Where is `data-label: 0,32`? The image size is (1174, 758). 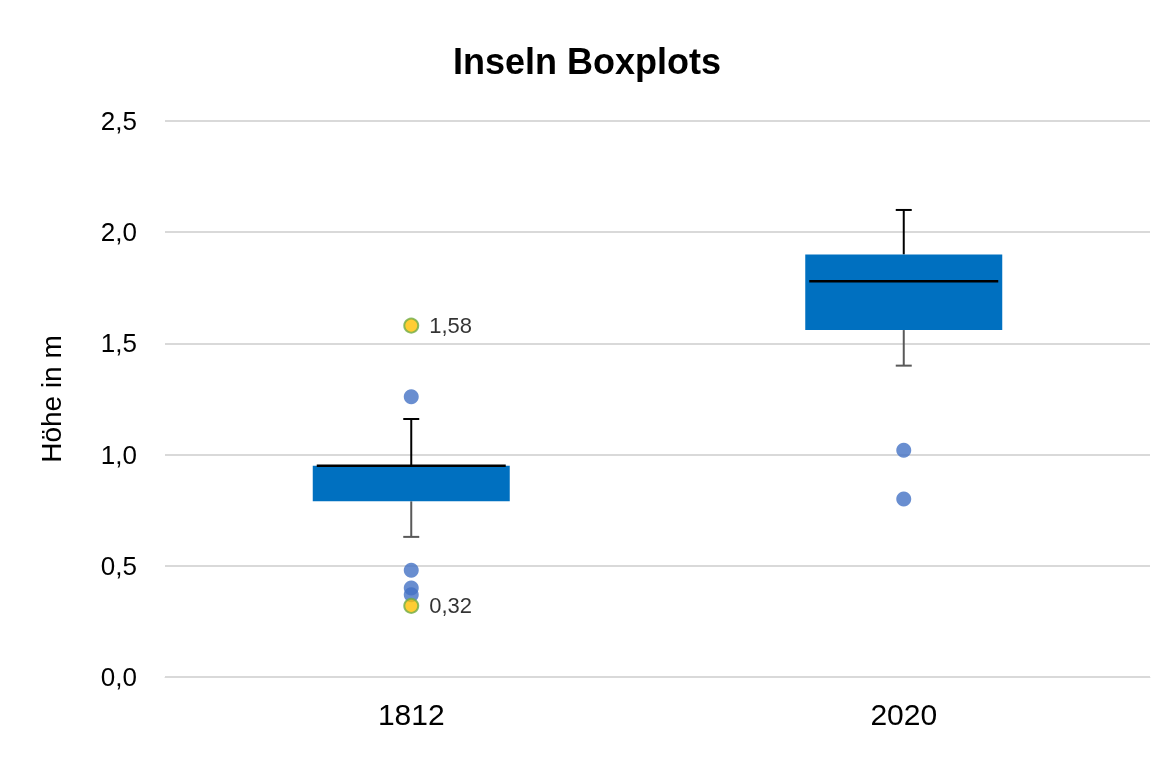 data-label: 0,32 is located at coordinates (451, 606).